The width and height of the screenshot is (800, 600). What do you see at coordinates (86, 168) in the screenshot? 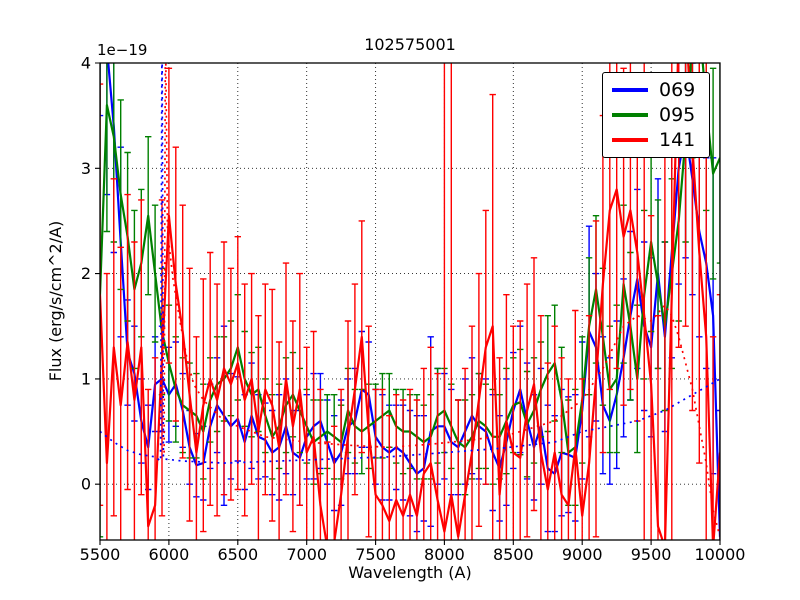
I see `y-tick-label: 3` at bounding box center [86, 168].